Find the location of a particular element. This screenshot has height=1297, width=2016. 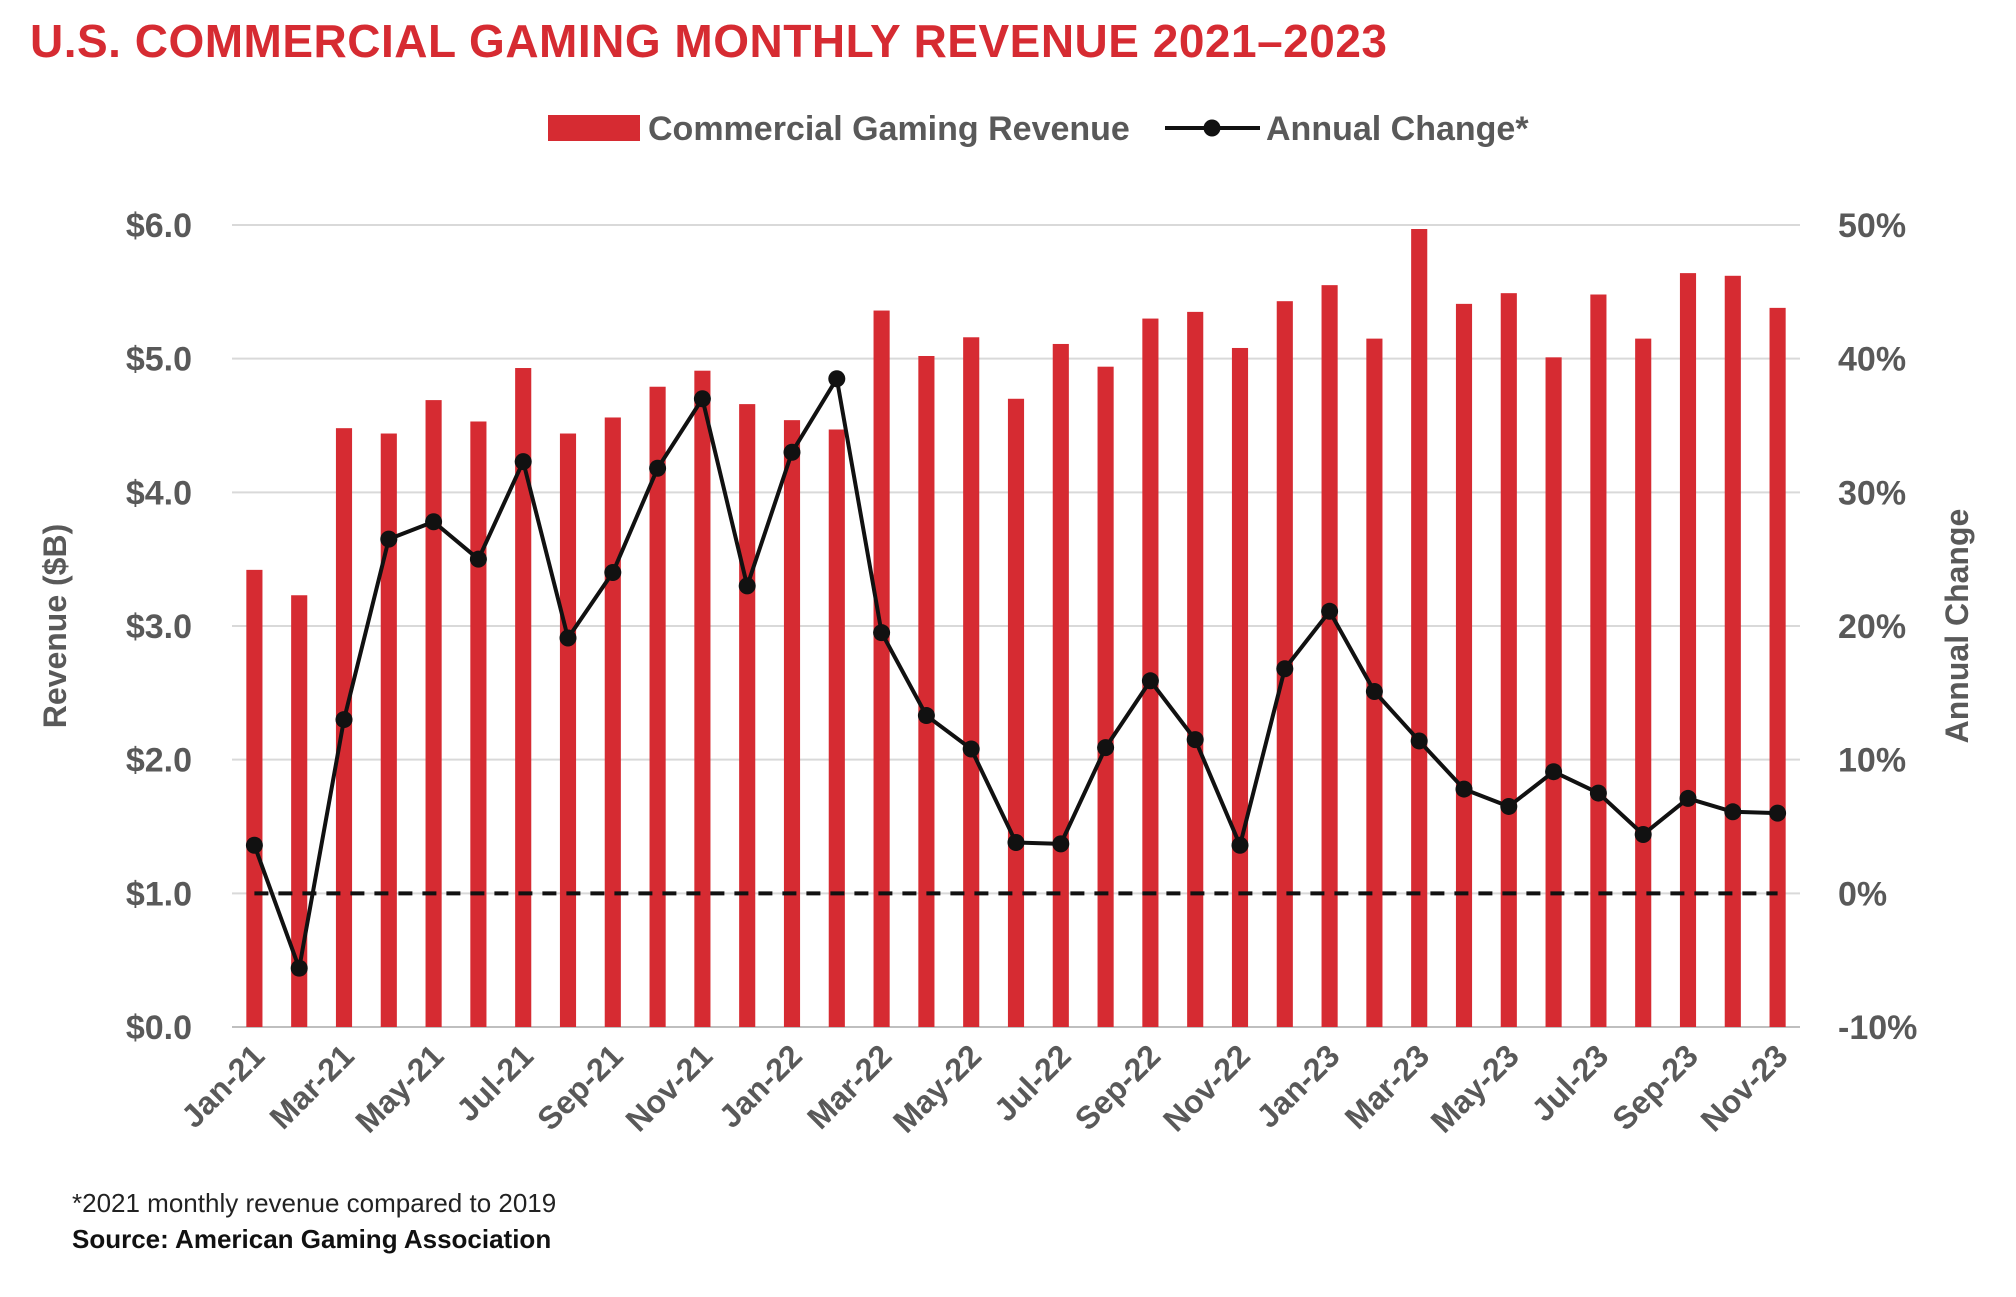

y-tick-label: $5.0 is located at coordinates (159, 360).